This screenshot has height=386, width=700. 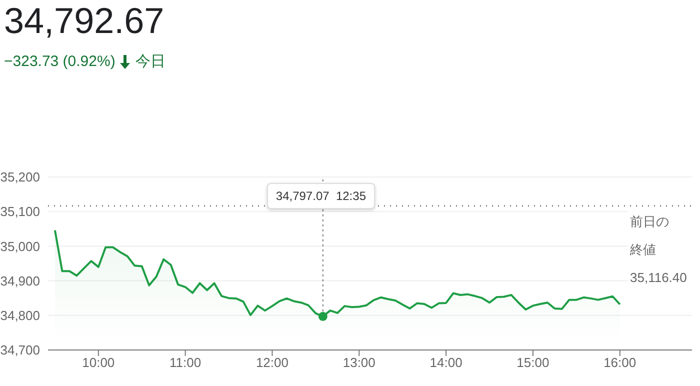 What do you see at coordinates (20, 212) in the screenshot?
I see `y-tick-label: 35,100` at bounding box center [20, 212].